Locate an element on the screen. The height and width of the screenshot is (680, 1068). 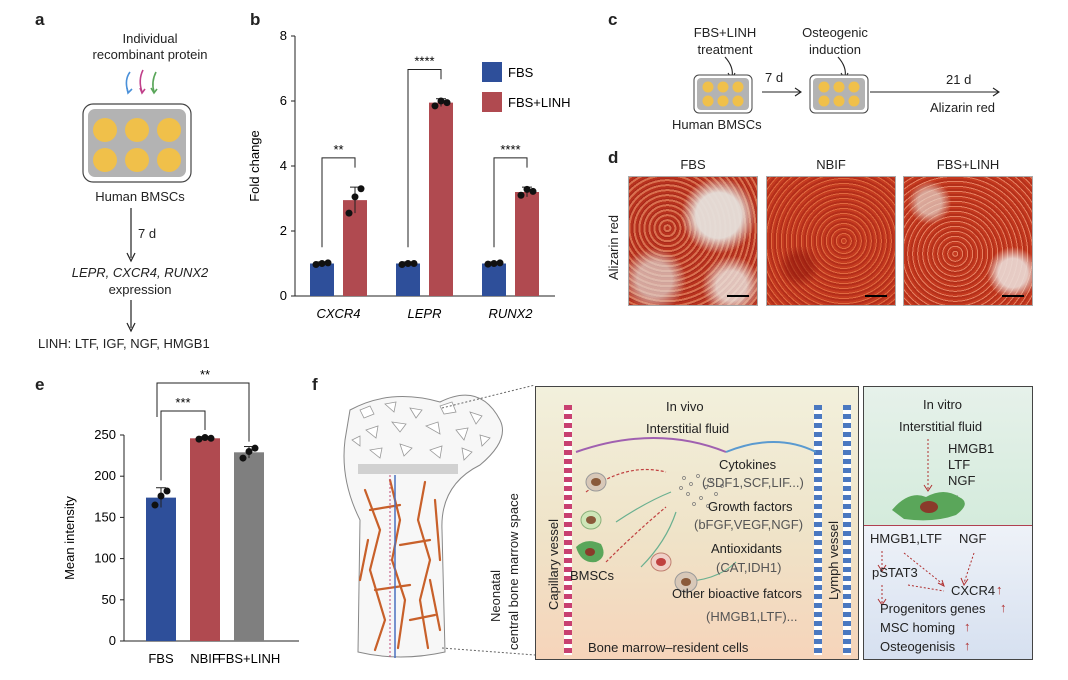
panel-c-treatment2: treatment is located at coordinates (725, 49).